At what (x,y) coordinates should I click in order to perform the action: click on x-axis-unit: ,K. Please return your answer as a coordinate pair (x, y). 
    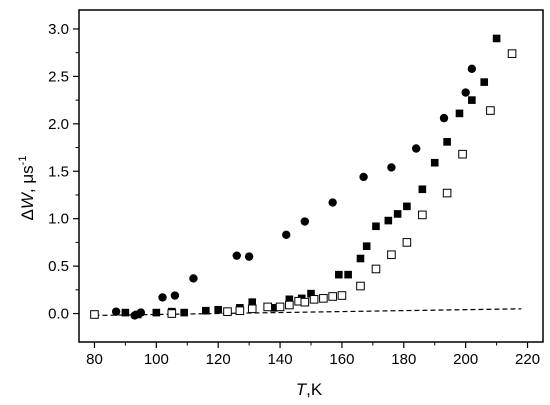
    Looking at the image, I should click on (314, 389).